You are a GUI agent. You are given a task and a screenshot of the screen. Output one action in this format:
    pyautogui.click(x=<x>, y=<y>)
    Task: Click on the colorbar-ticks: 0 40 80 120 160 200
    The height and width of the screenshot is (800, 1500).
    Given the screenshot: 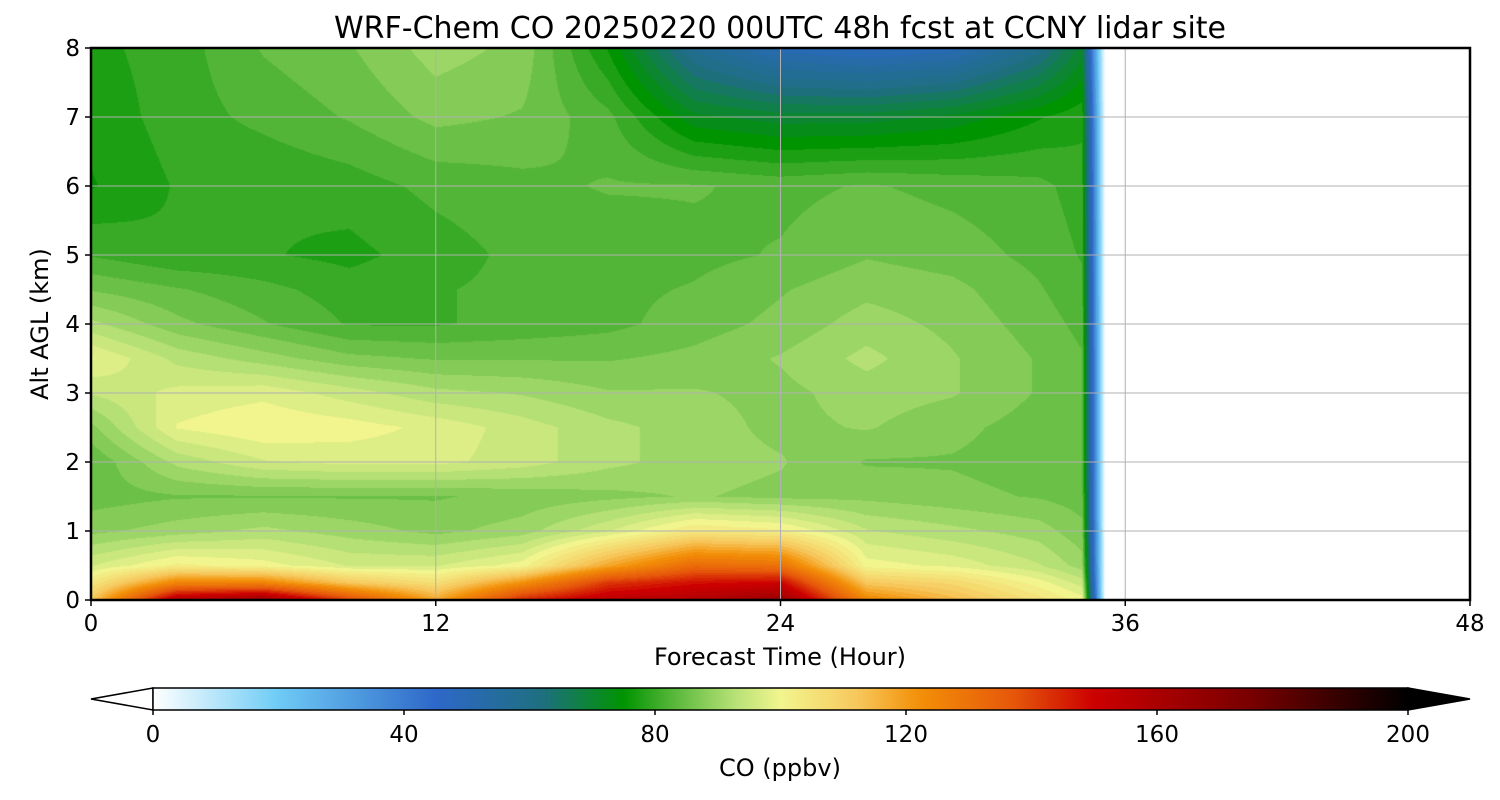 What is the action you would take?
    pyautogui.click(x=788, y=729)
    